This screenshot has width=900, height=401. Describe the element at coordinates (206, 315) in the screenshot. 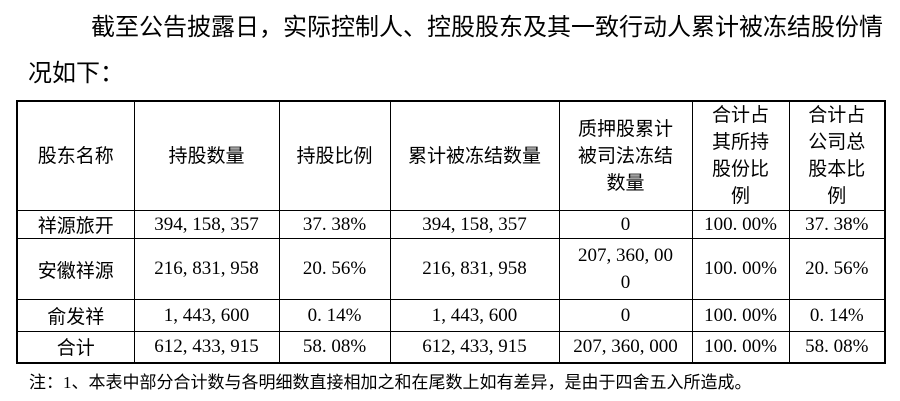

I see `cell-shares-held: 1, 443, 600` at that location.